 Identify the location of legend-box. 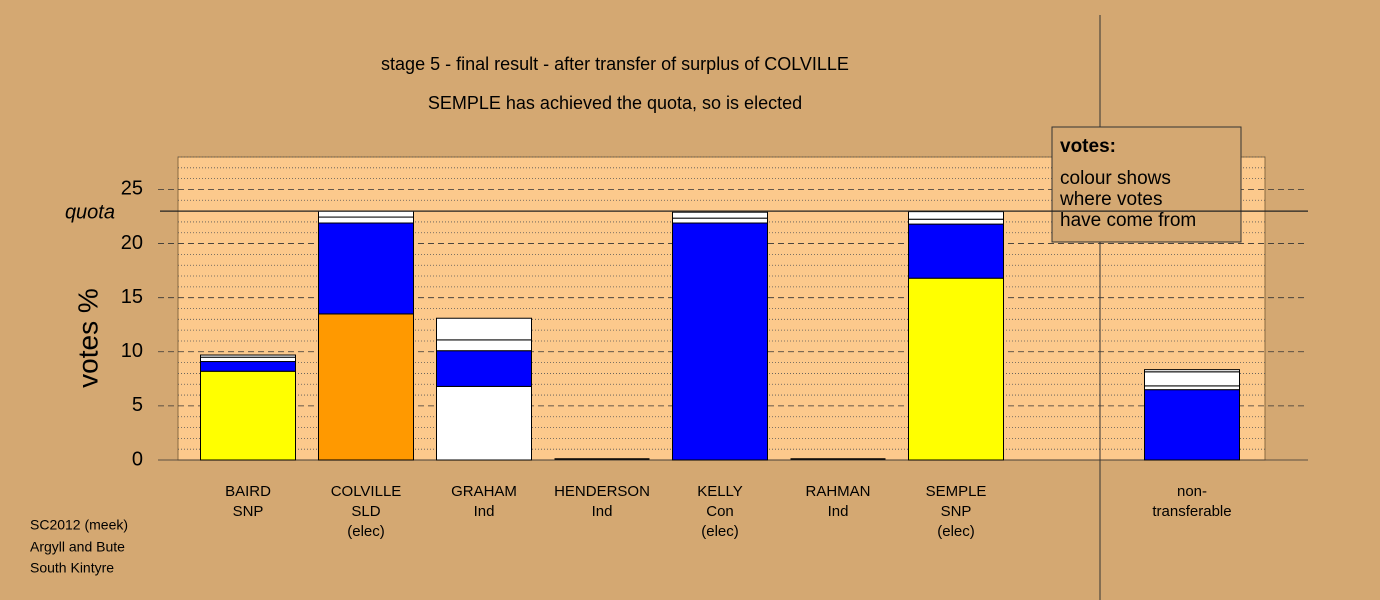
(1146, 184).